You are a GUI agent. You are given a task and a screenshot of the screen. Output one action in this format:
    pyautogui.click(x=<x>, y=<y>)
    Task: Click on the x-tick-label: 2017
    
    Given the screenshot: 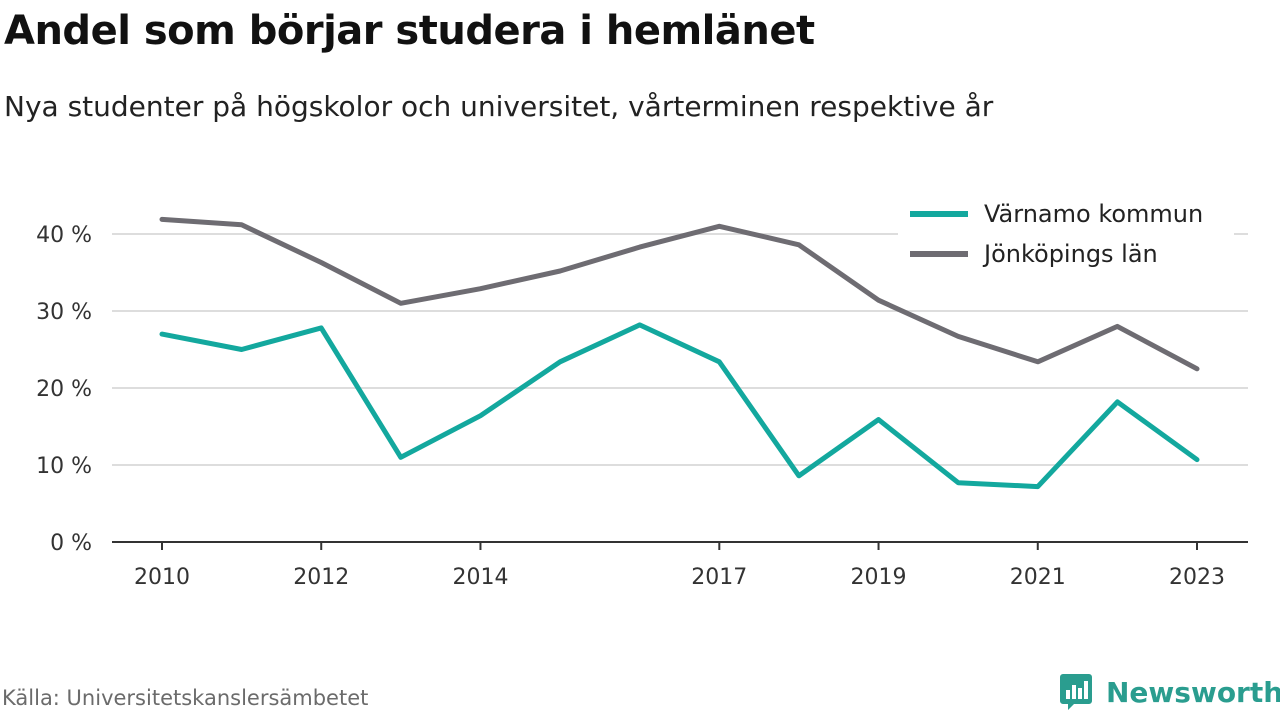 What is the action you would take?
    pyautogui.click(x=719, y=577)
    